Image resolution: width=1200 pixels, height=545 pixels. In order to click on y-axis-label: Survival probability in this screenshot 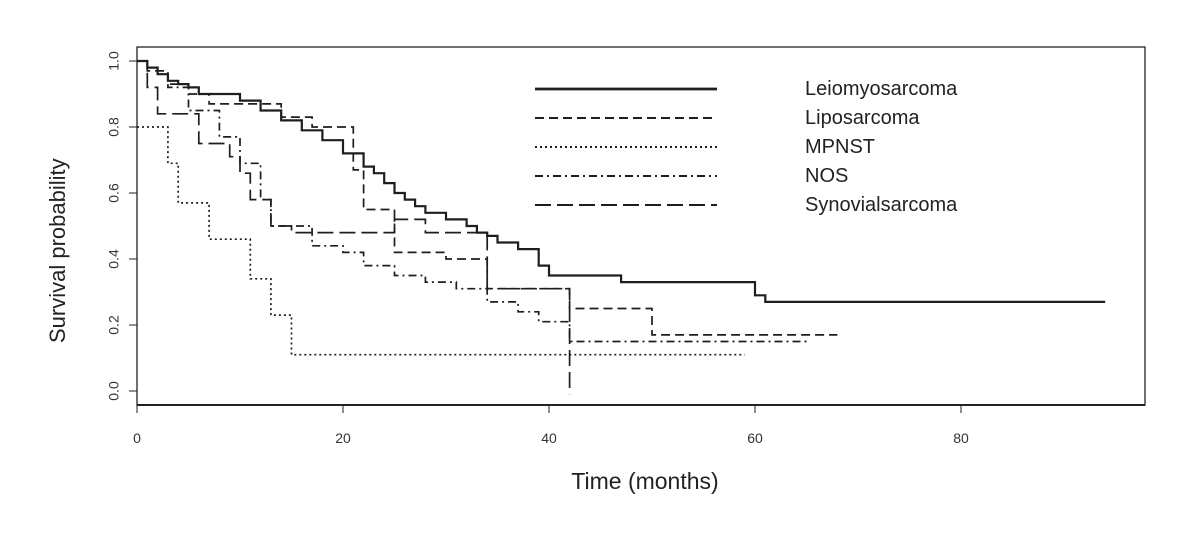, I will do `click(57, 250)`.